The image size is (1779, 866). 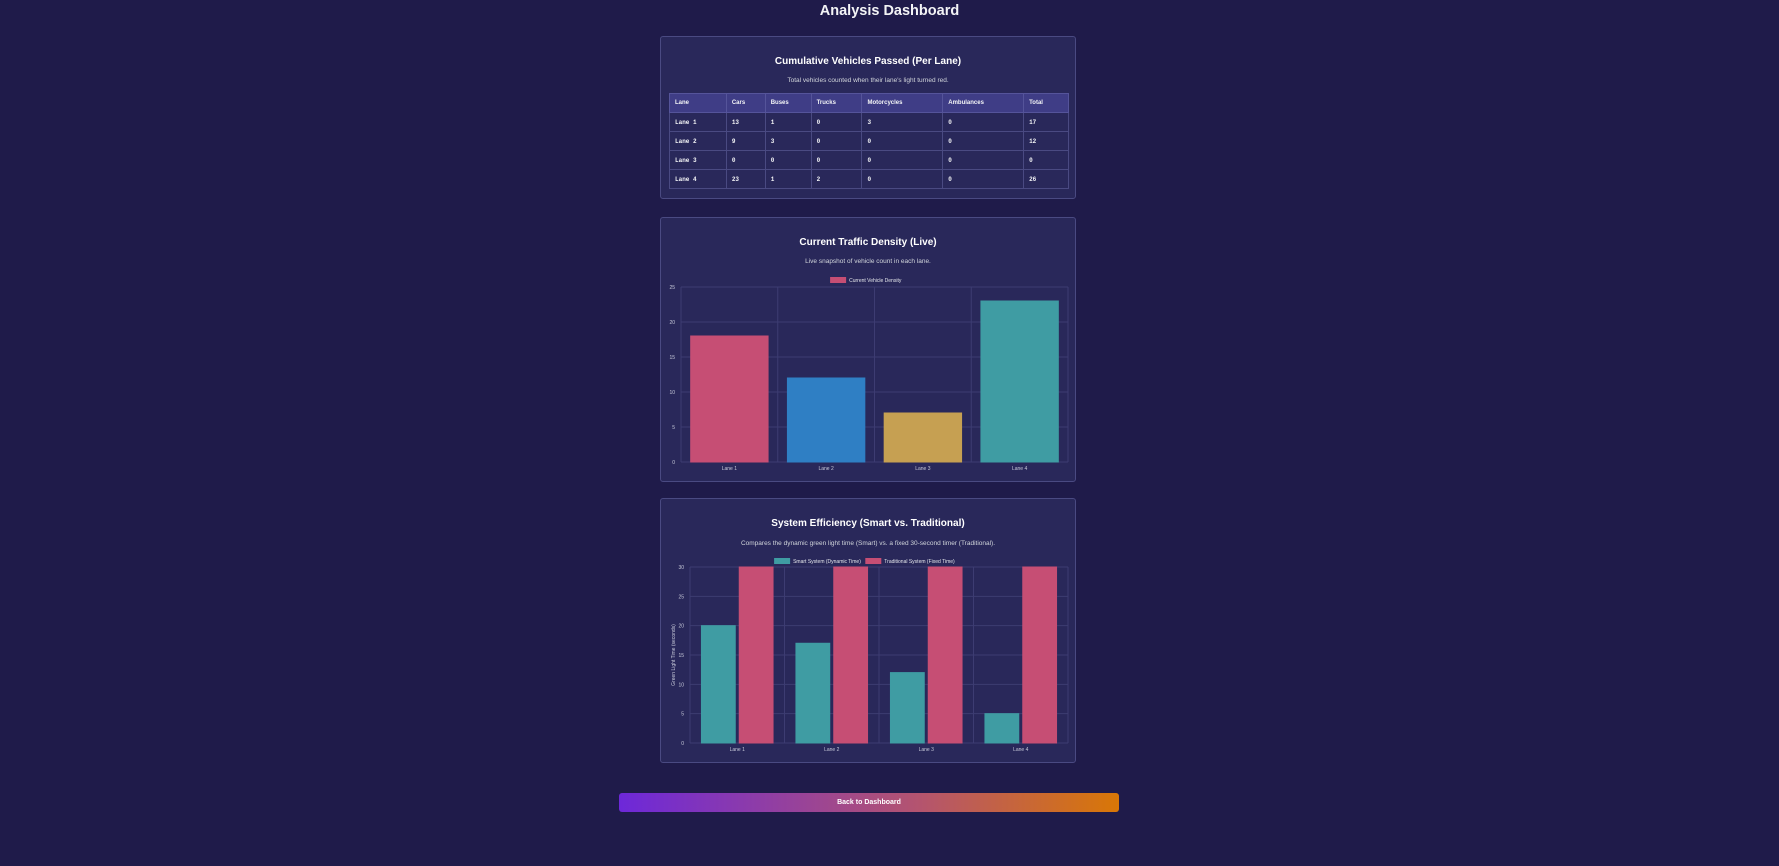 I want to click on column-header: Buses, so click(x=788, y=103).